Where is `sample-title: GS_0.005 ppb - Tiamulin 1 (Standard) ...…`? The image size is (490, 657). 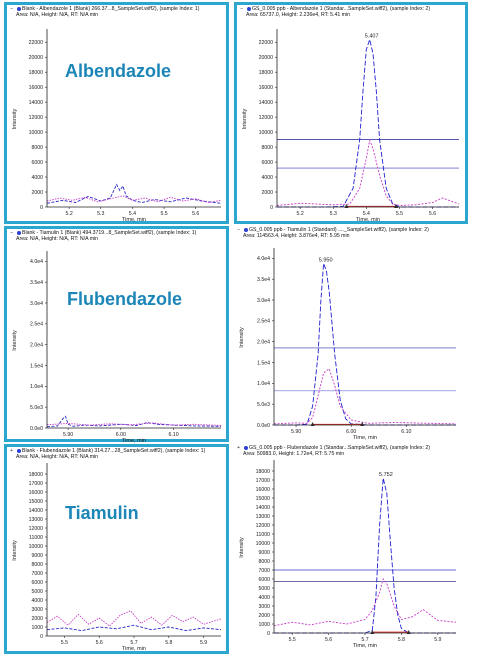
sample-title: GS_0.005 ppb - Tiamulin 1 (Standard) ...… is located at coordinates (339, 230).